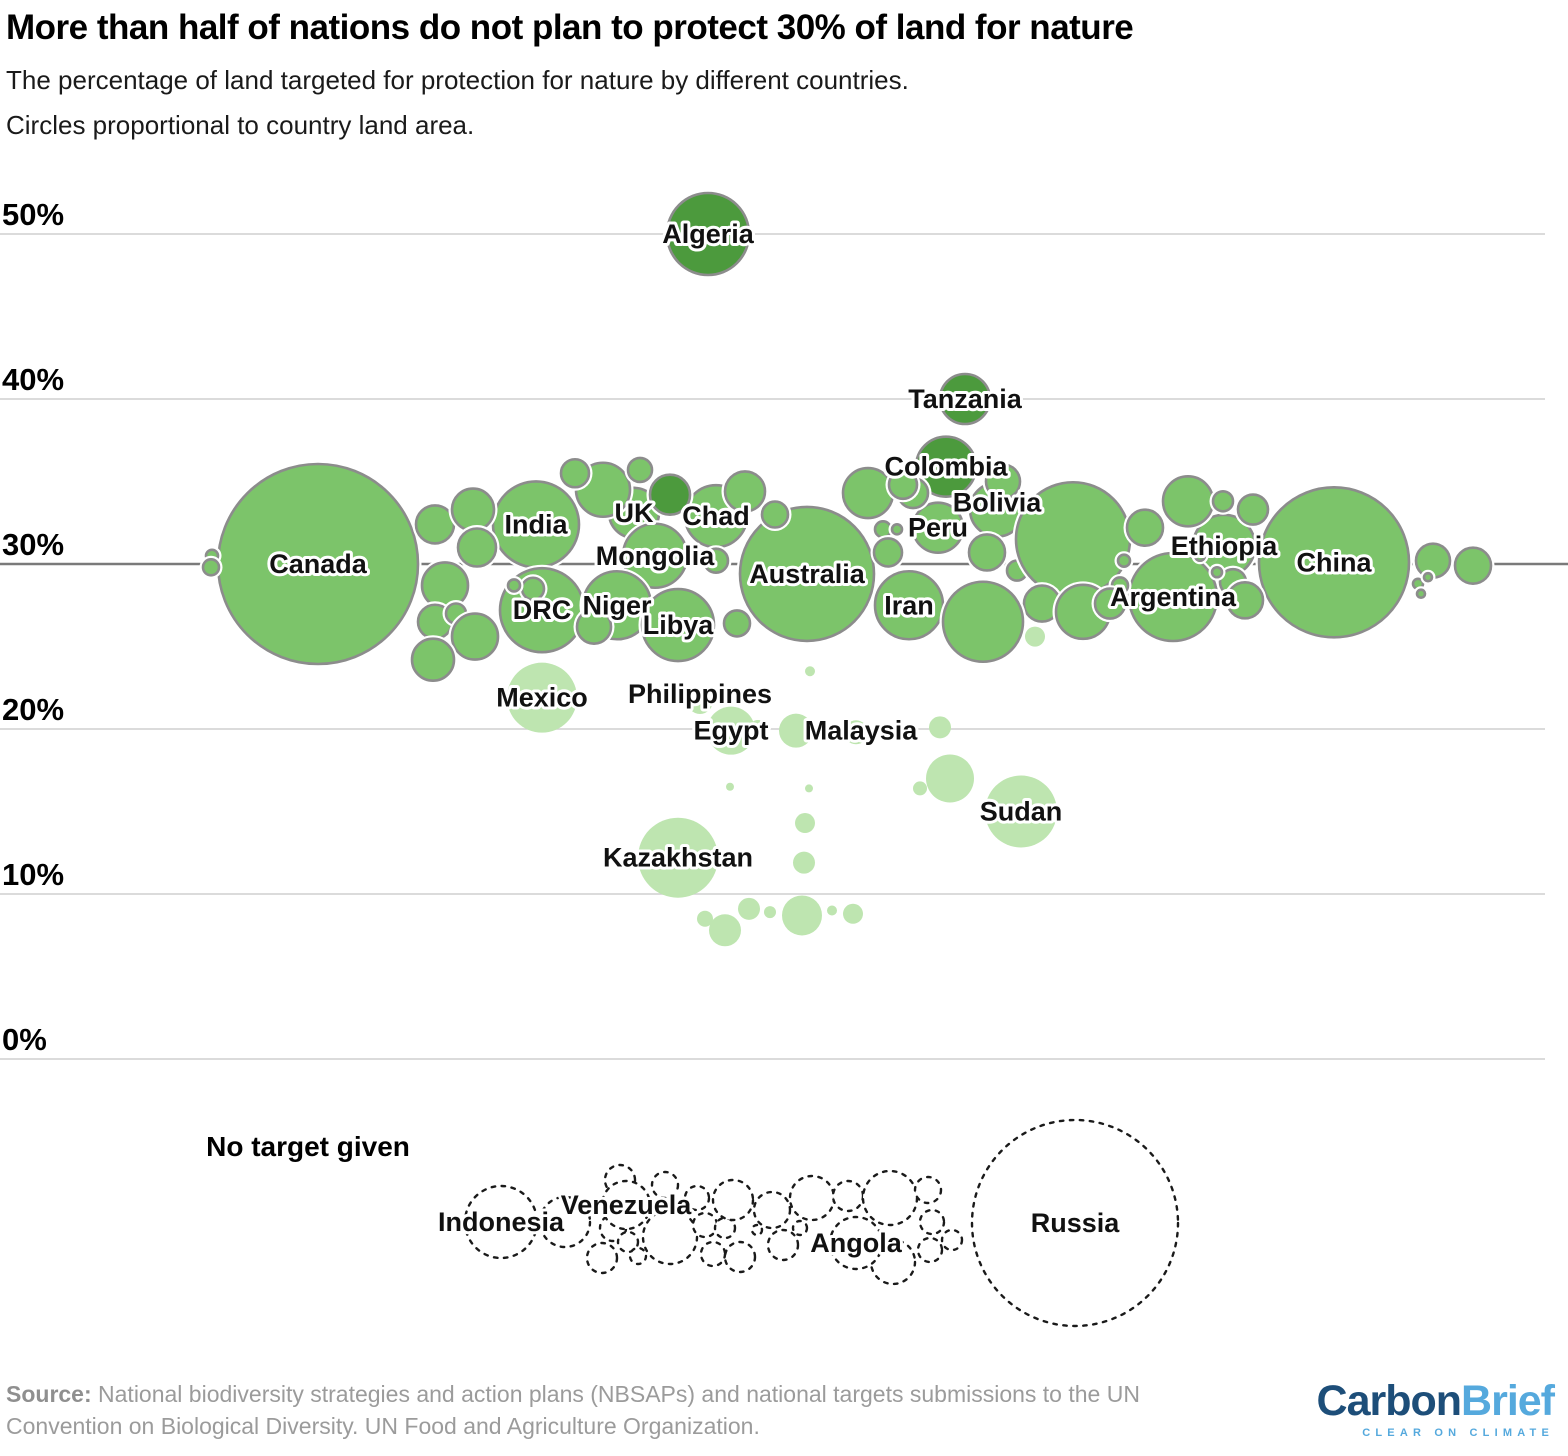  Describe the element at coordinates (946, 466) in the screenshot. I see `bubble-colombia` at that location.